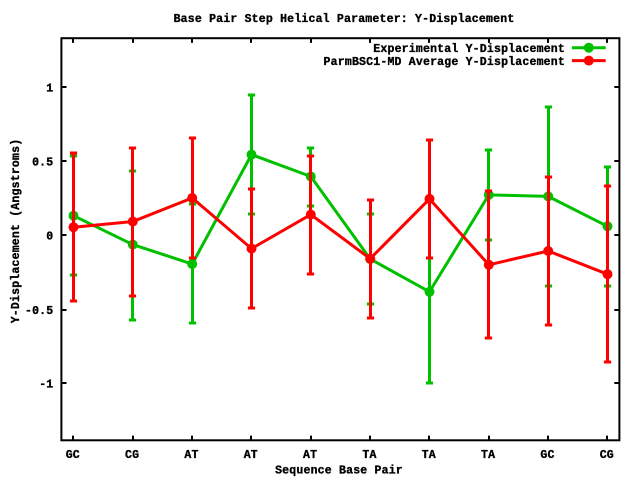  What do you see at coordinates (469, 49) in the screenshot?
I see `svg-text: Experimental Y-Displacement` at bounding box center [469, 49].